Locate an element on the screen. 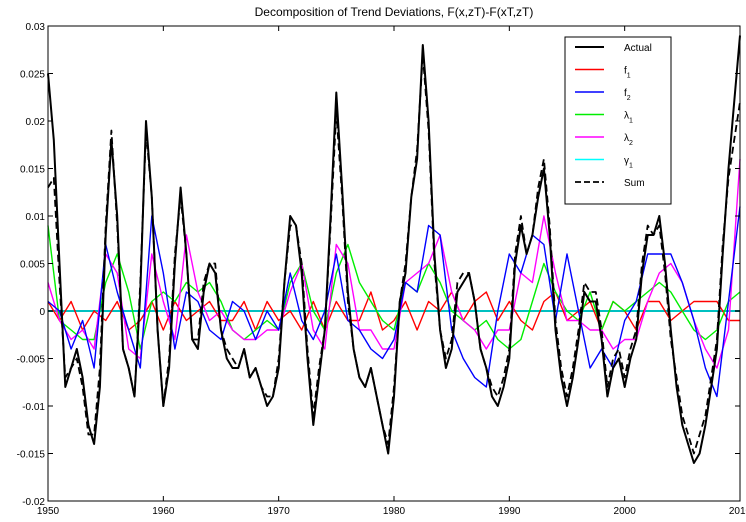 This screenshot has height=522, width=746. x-tick-label: 1970 is located at coordinates (279, 511).